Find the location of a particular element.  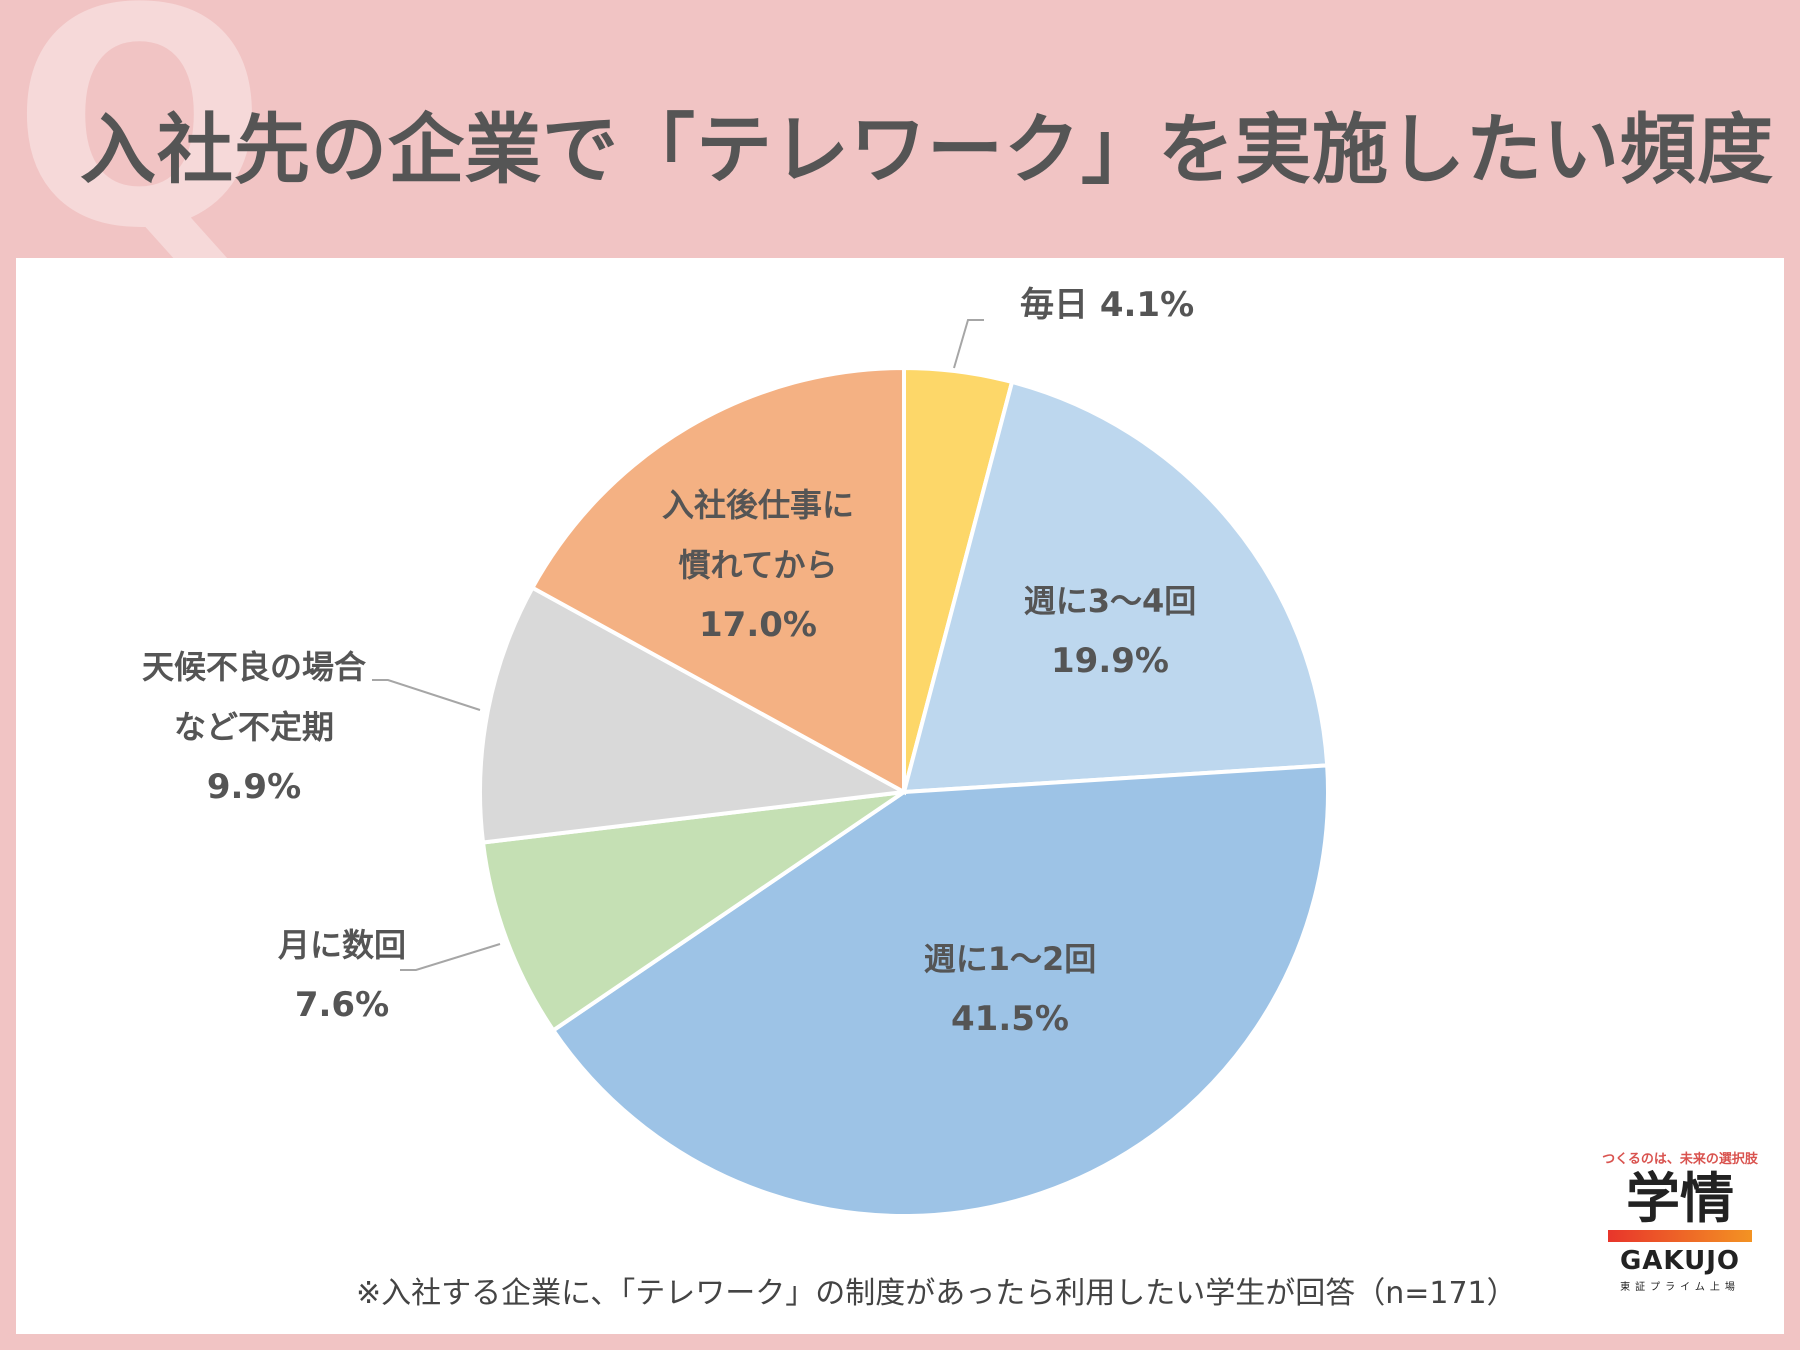

data-label-after-name2: 慣れてから is located at coordinates (757, 565).